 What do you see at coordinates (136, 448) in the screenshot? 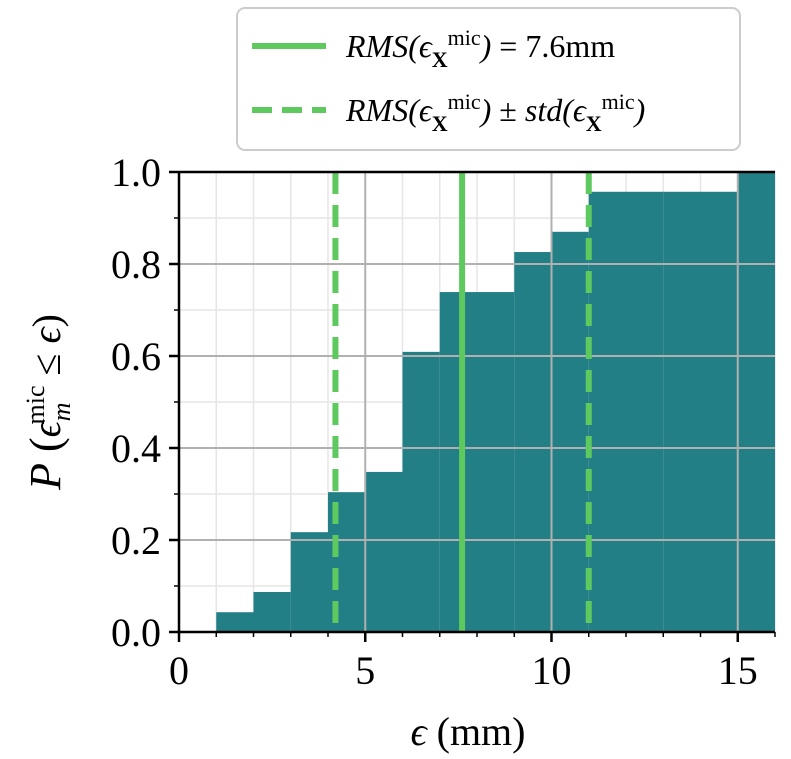
I see `y-tick-label: 0.4` at bounding box center [136, 448].